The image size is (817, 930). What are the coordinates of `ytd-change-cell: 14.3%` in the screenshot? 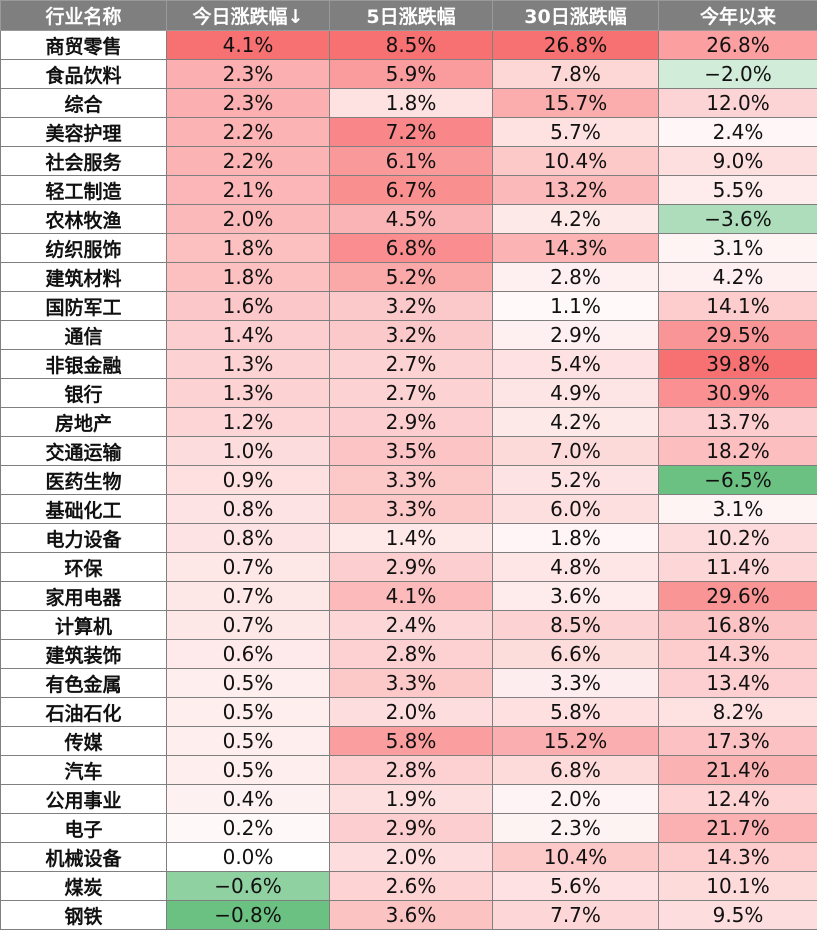 It's located at (738, 857).